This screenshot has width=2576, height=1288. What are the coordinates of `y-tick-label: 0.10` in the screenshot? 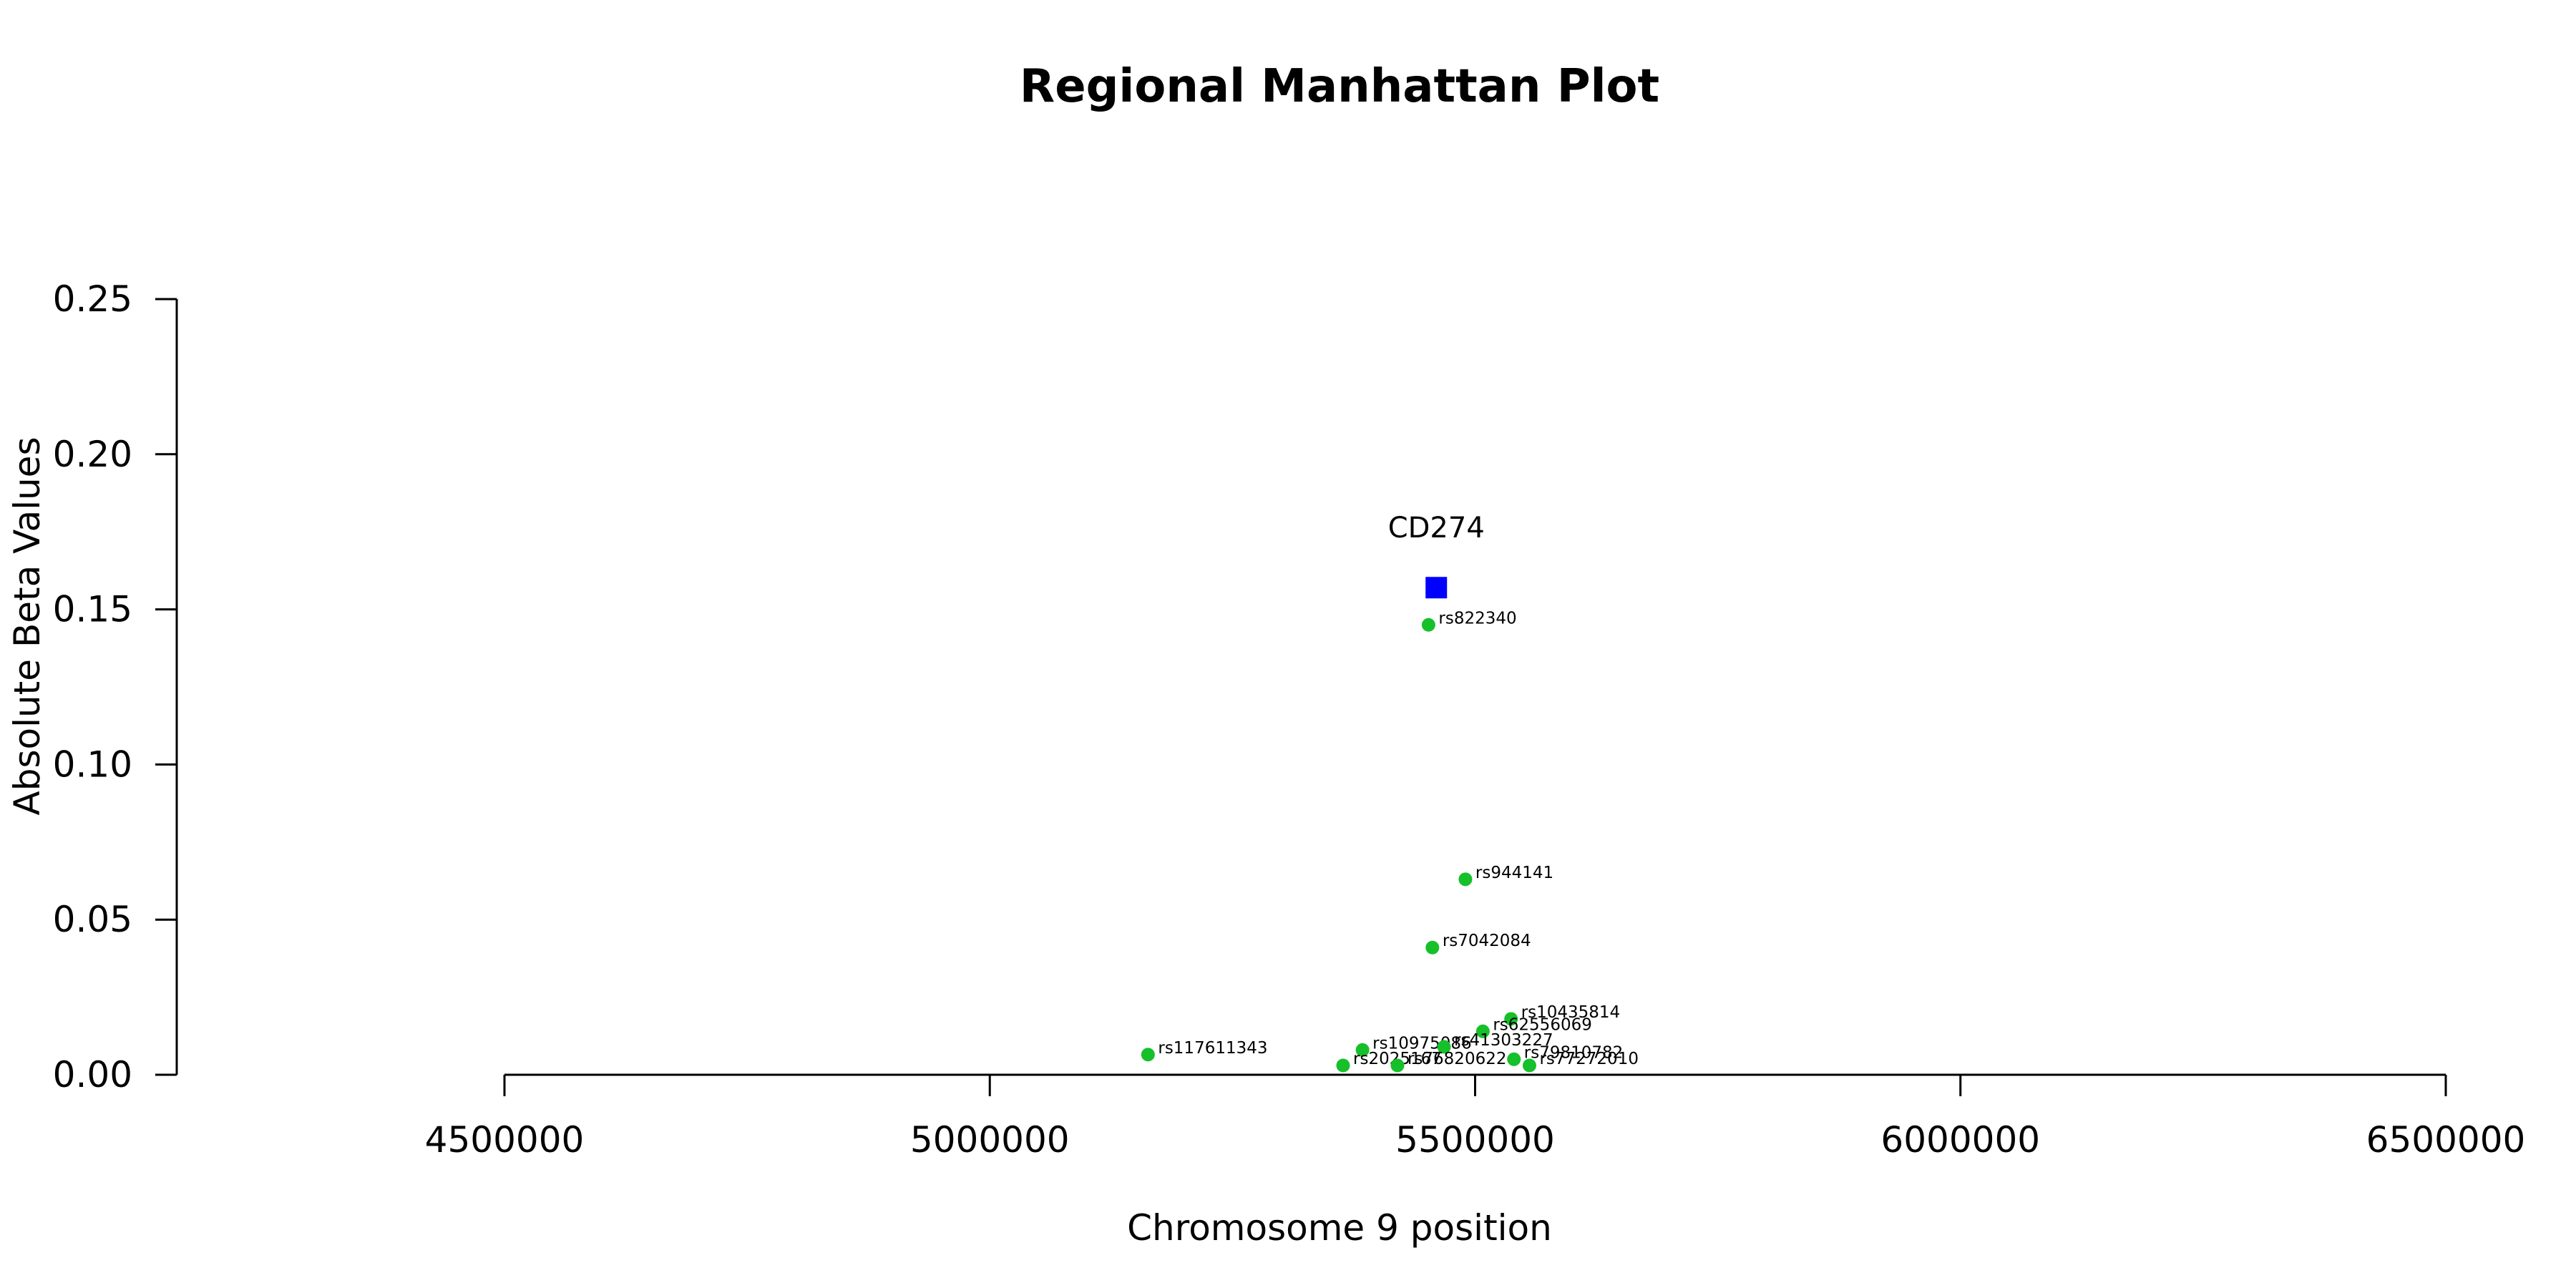 It's located at (92, 764).